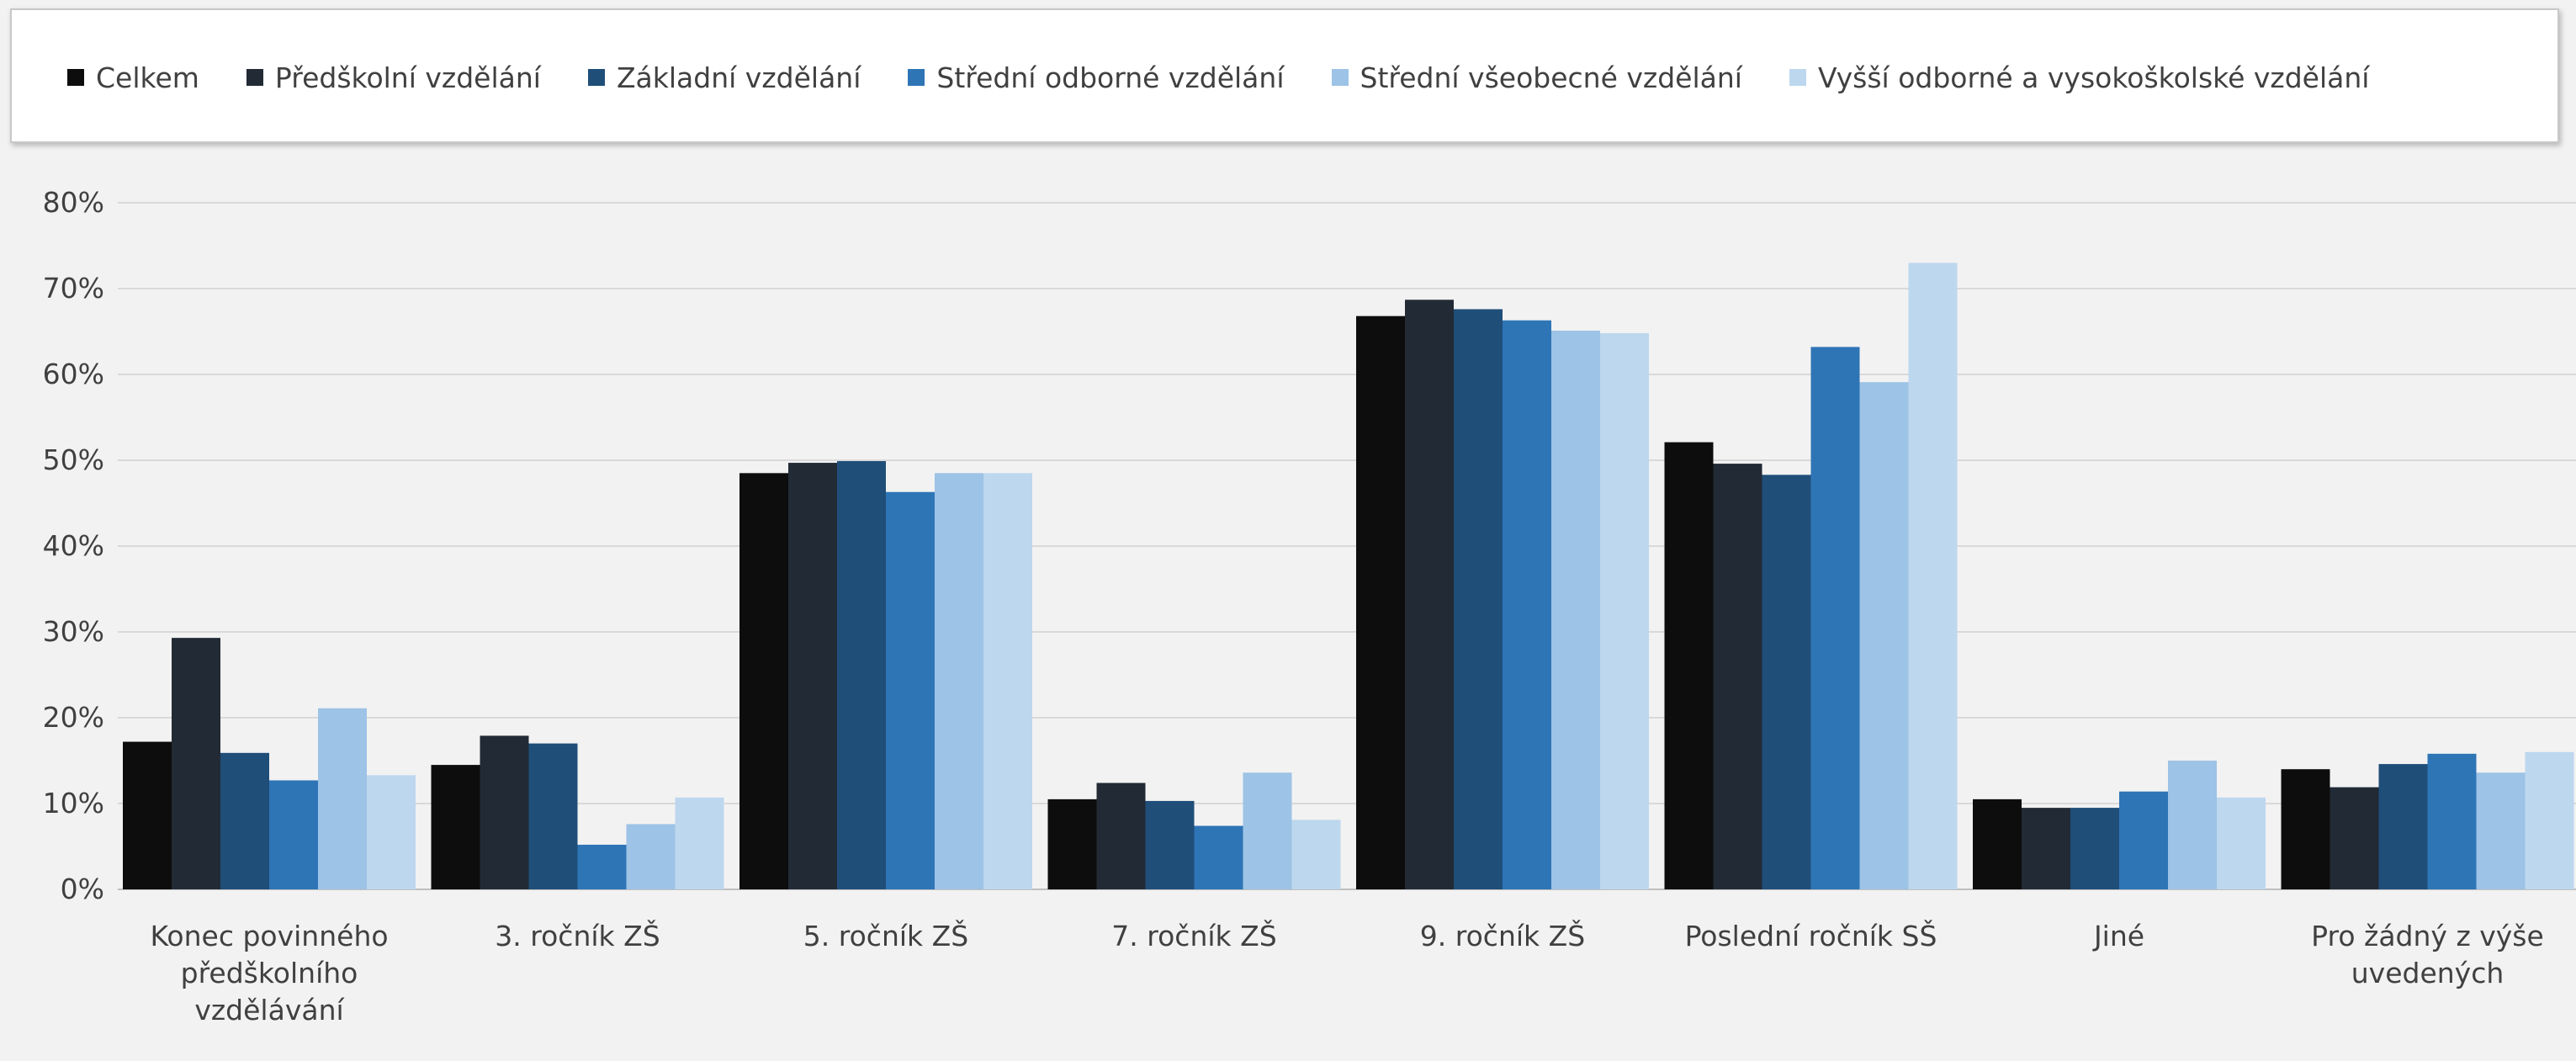 The height and width of the screenshot is (1061, 2576). I want to click on x-tick-label: Pro žádný z výše, so click(2427, 936).